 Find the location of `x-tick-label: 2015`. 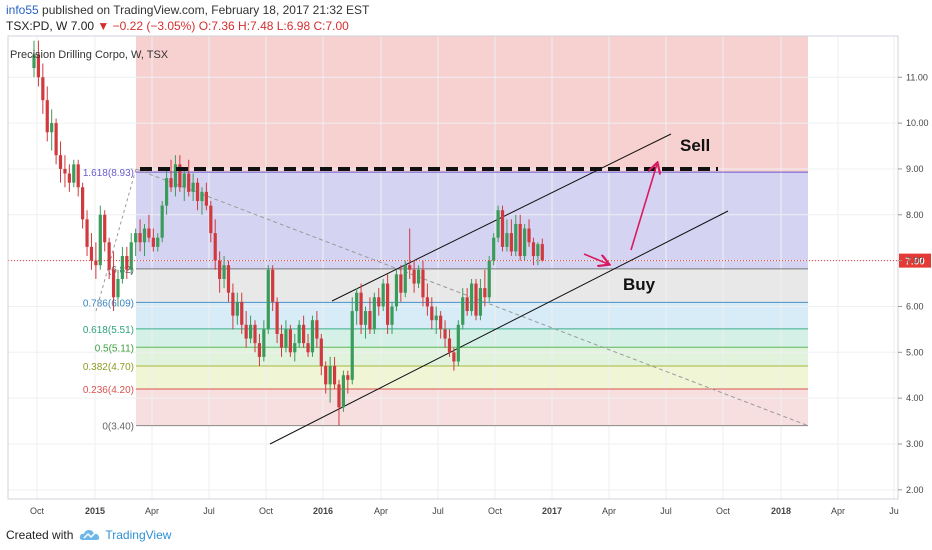

x-tick-label: 2015 is located at coordinates (95, 511).